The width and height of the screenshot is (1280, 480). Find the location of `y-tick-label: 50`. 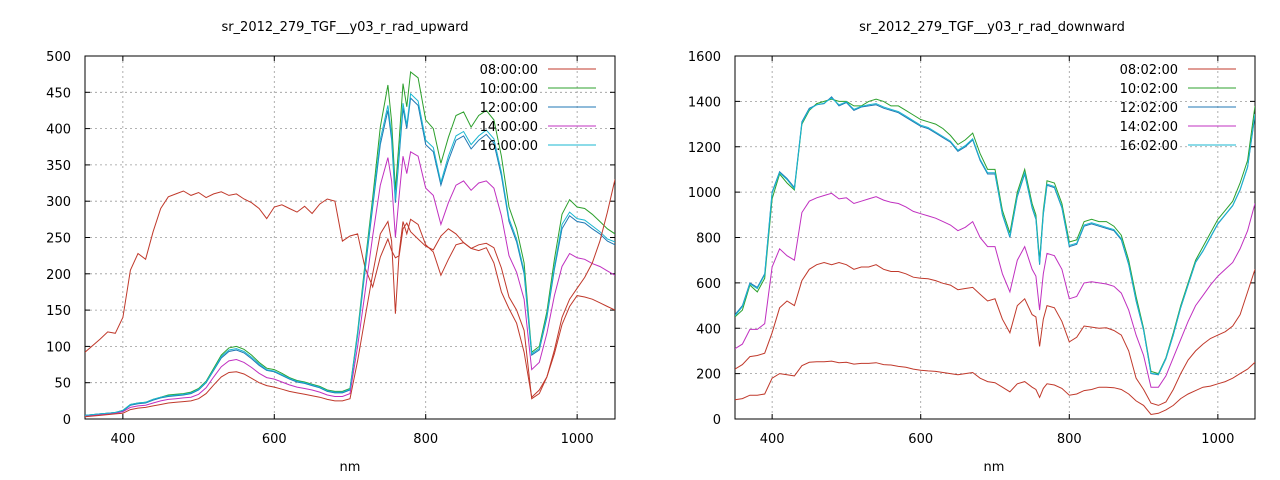

y-tick-label: 50 is located at coordinates (62, 384).